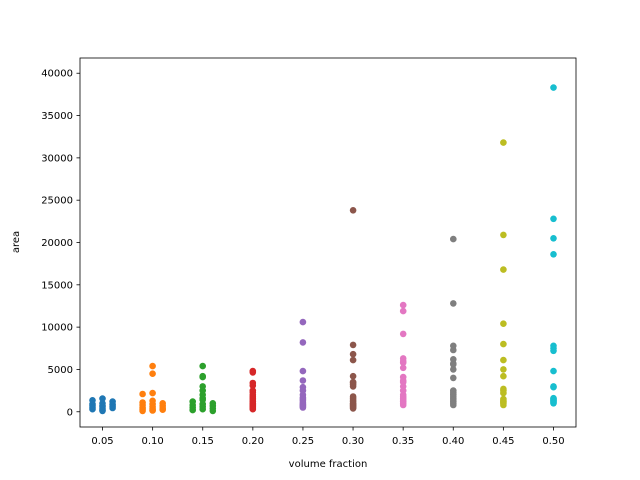  What do you see at coordinates (253, 385) in the screenshot?
I see `data-point-0.20-3` at bounding box center [253, 385].